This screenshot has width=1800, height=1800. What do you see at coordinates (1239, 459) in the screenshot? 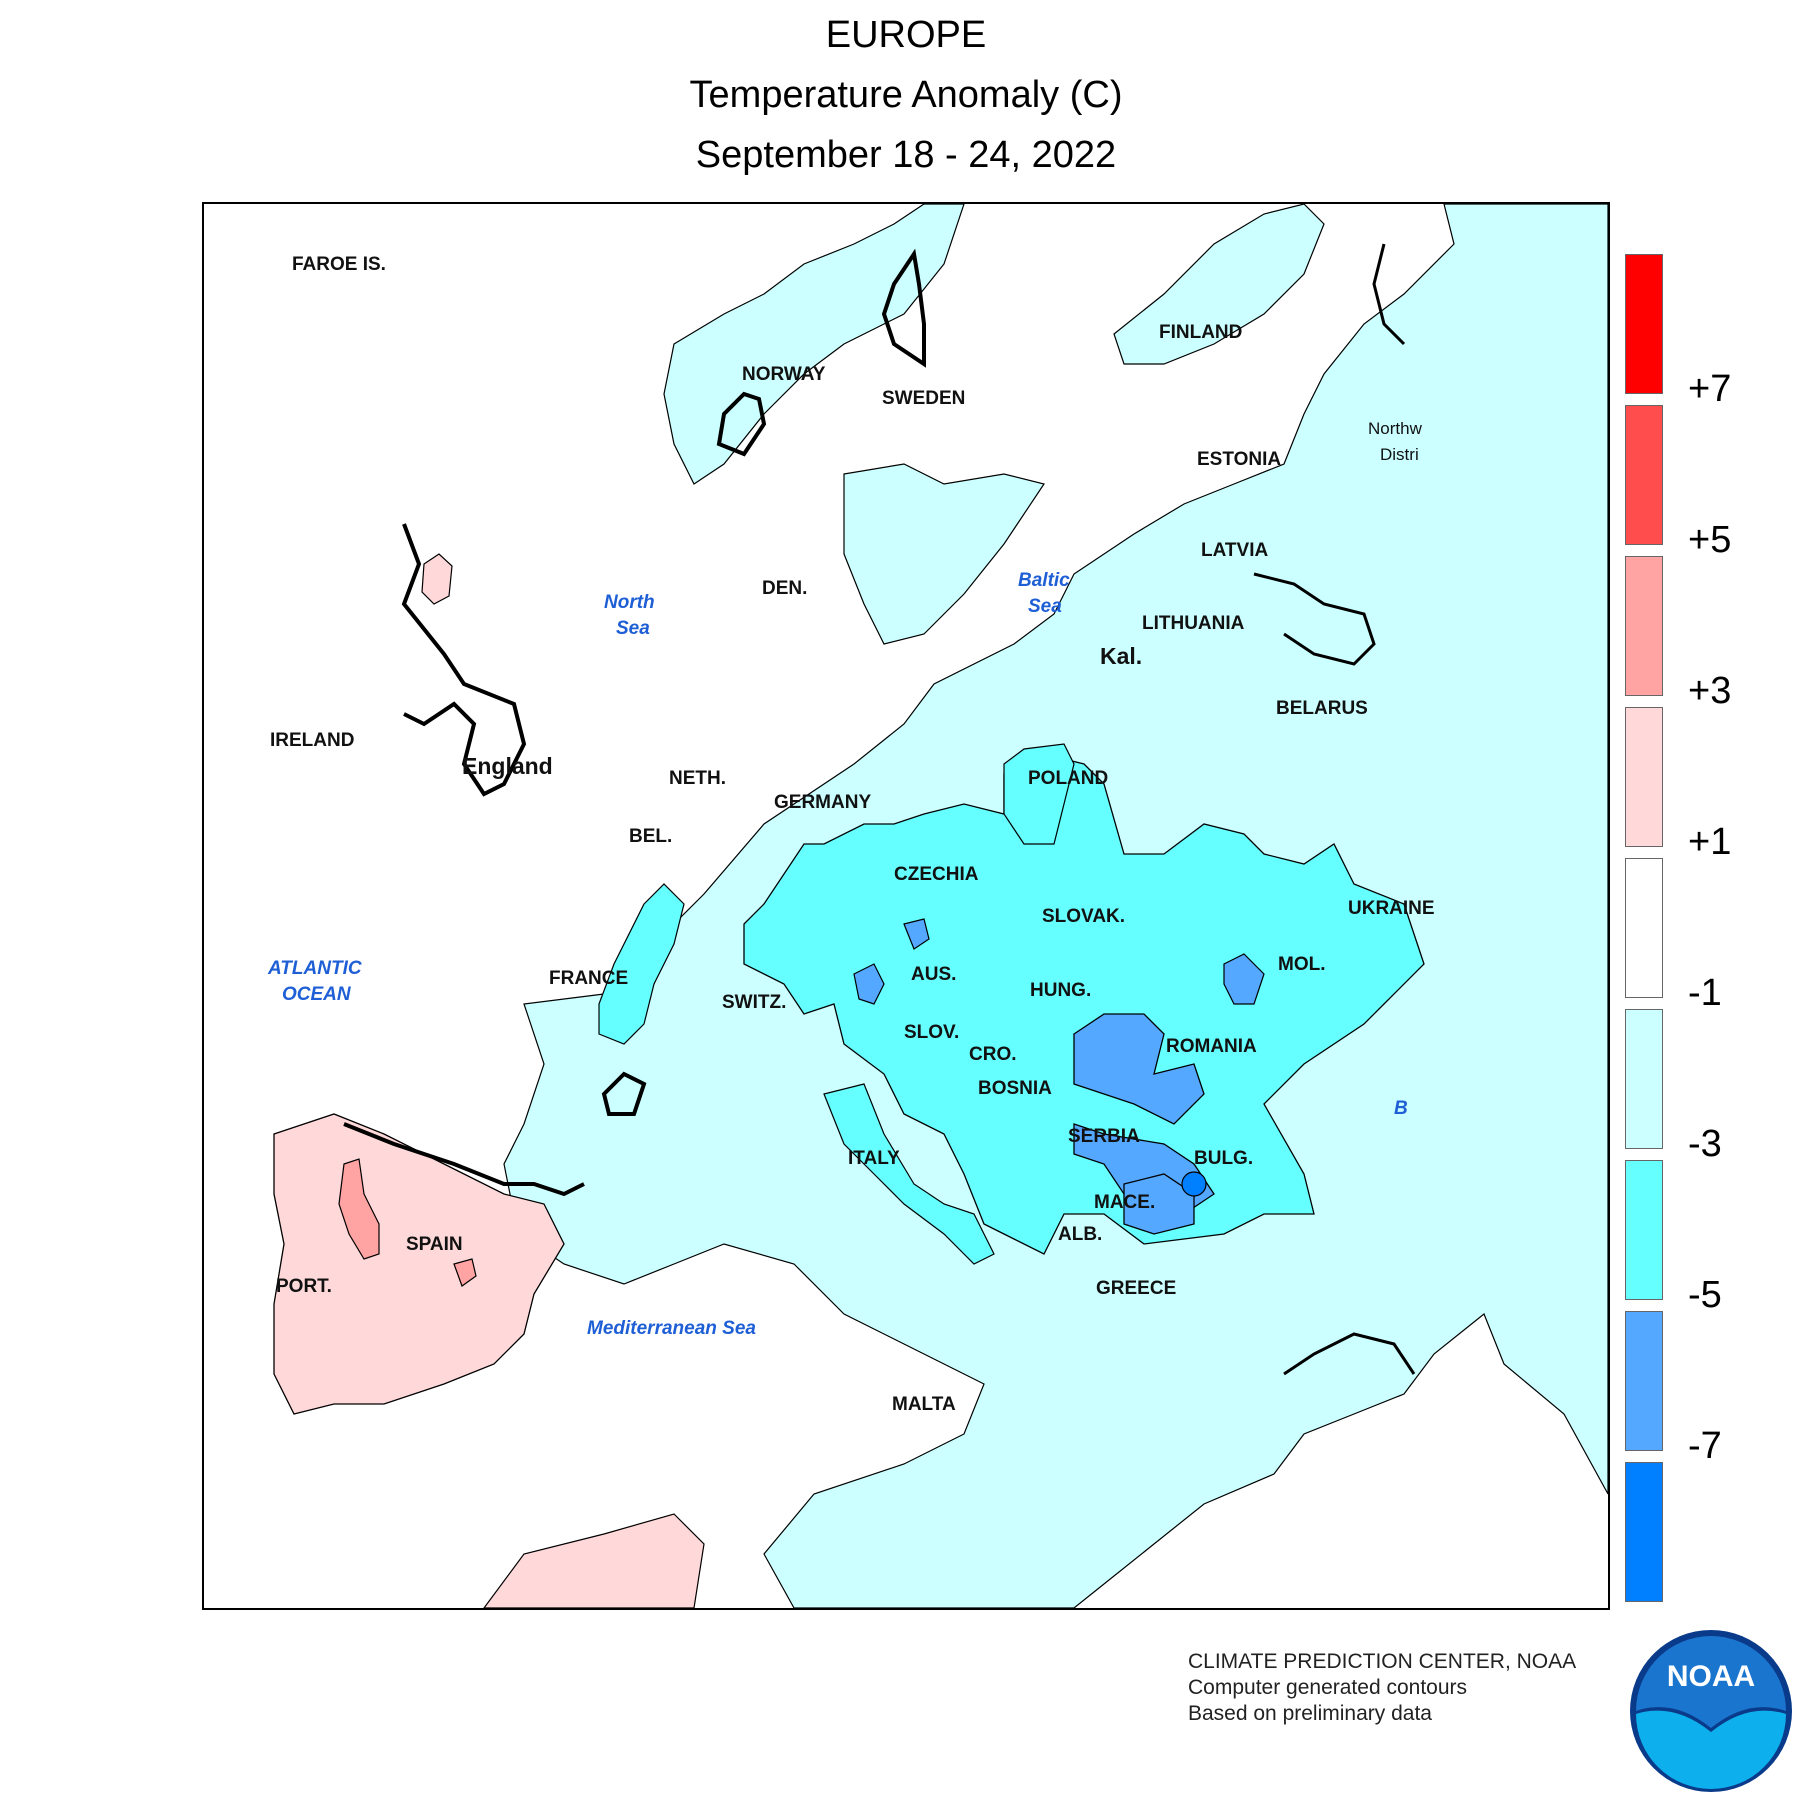
I see `label-estonia: ESTONIA` at bounding box center [1239, 459].